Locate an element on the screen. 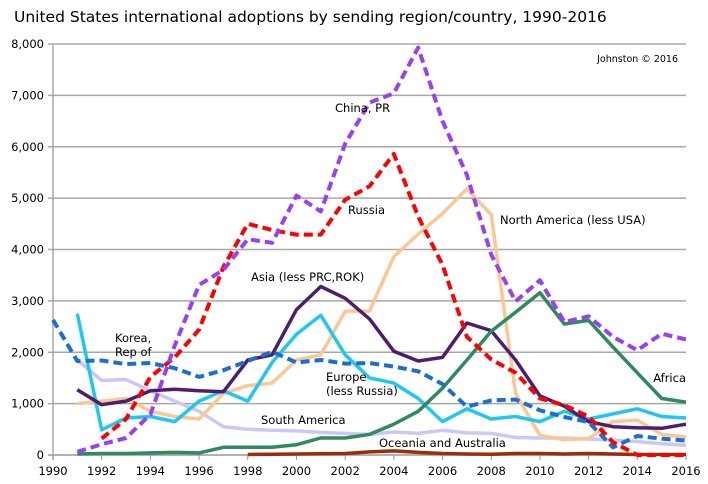 Image resolution: width=708 pixels, height=484 pixels. series-label-north-america-less-usa: North America (less USA) is located at coordinates (573, 220).